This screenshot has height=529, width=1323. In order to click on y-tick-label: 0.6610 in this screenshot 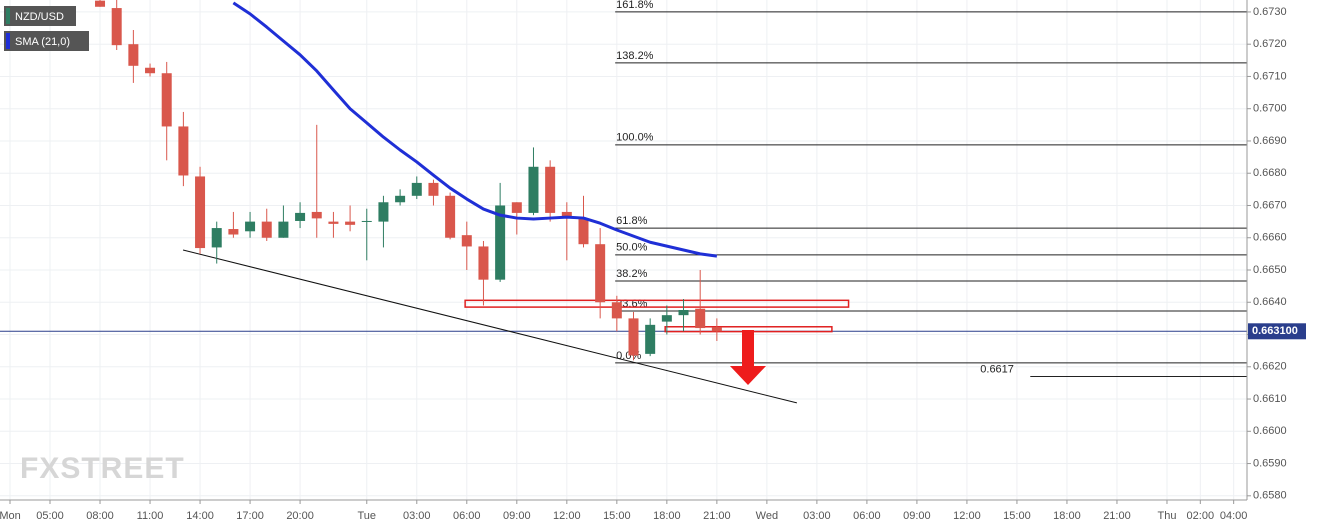, I will do `click(1270, 399)`.